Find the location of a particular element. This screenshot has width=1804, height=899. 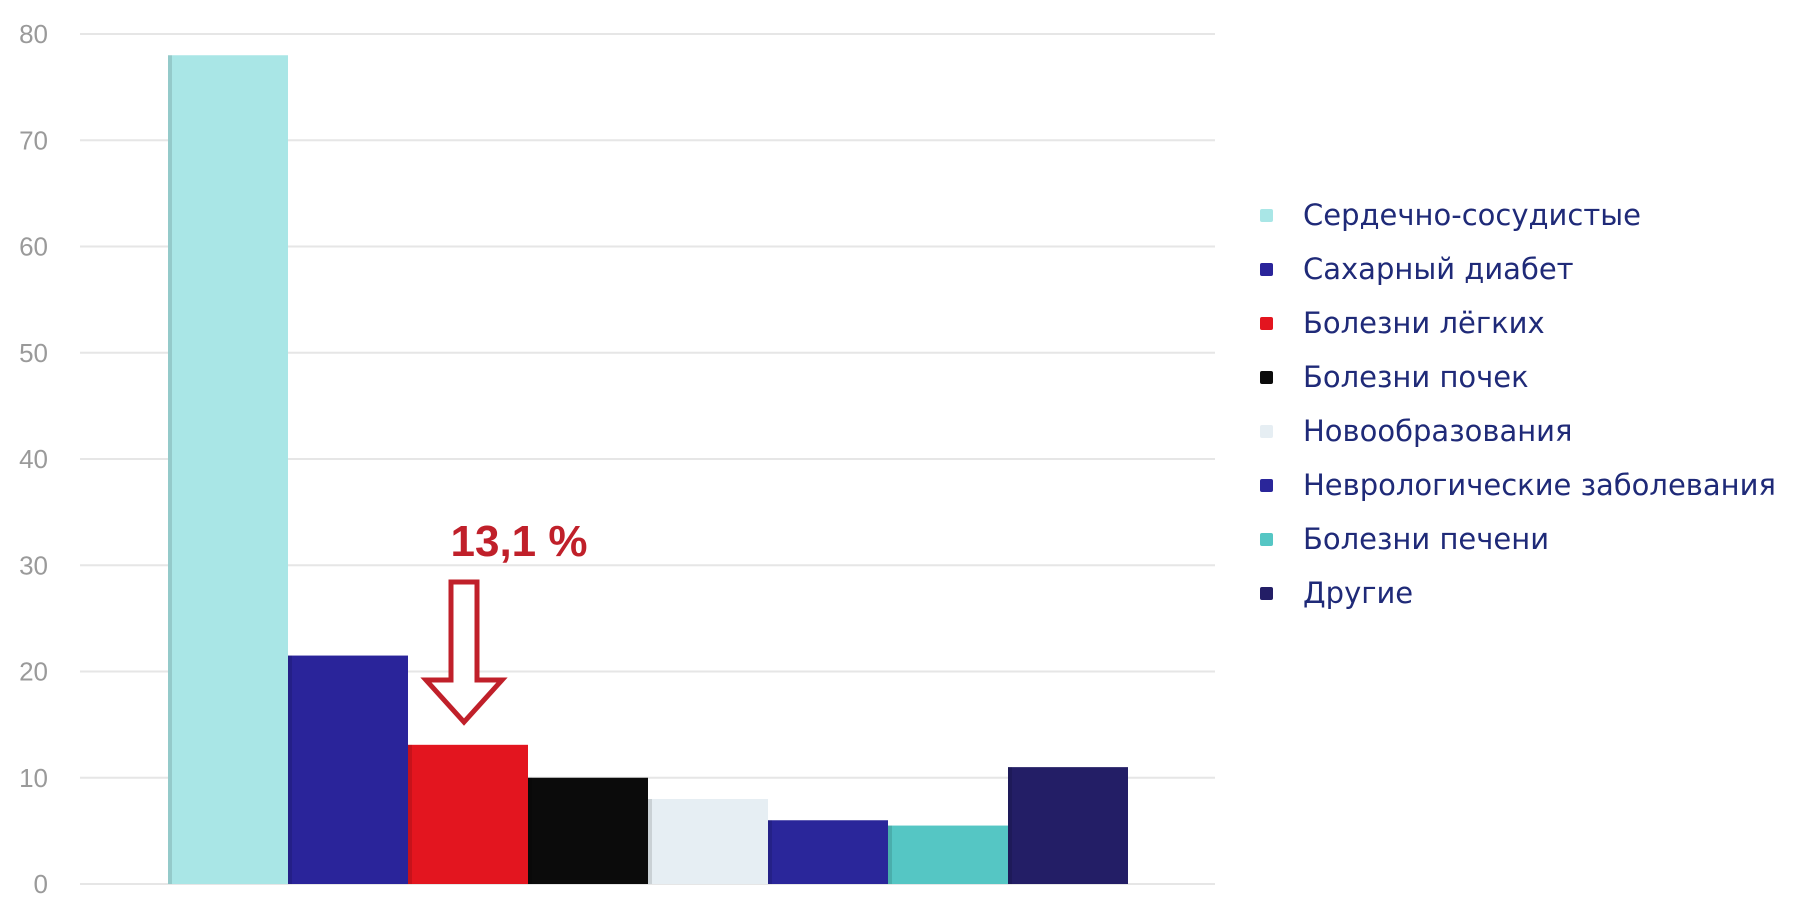

legend-item: Болезни почек is located at coordinates (1518, 377).